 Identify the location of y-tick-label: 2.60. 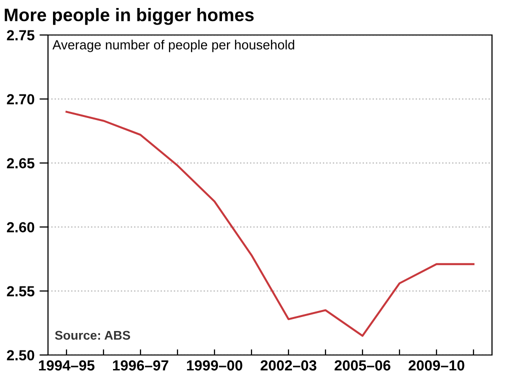
(20, 227).